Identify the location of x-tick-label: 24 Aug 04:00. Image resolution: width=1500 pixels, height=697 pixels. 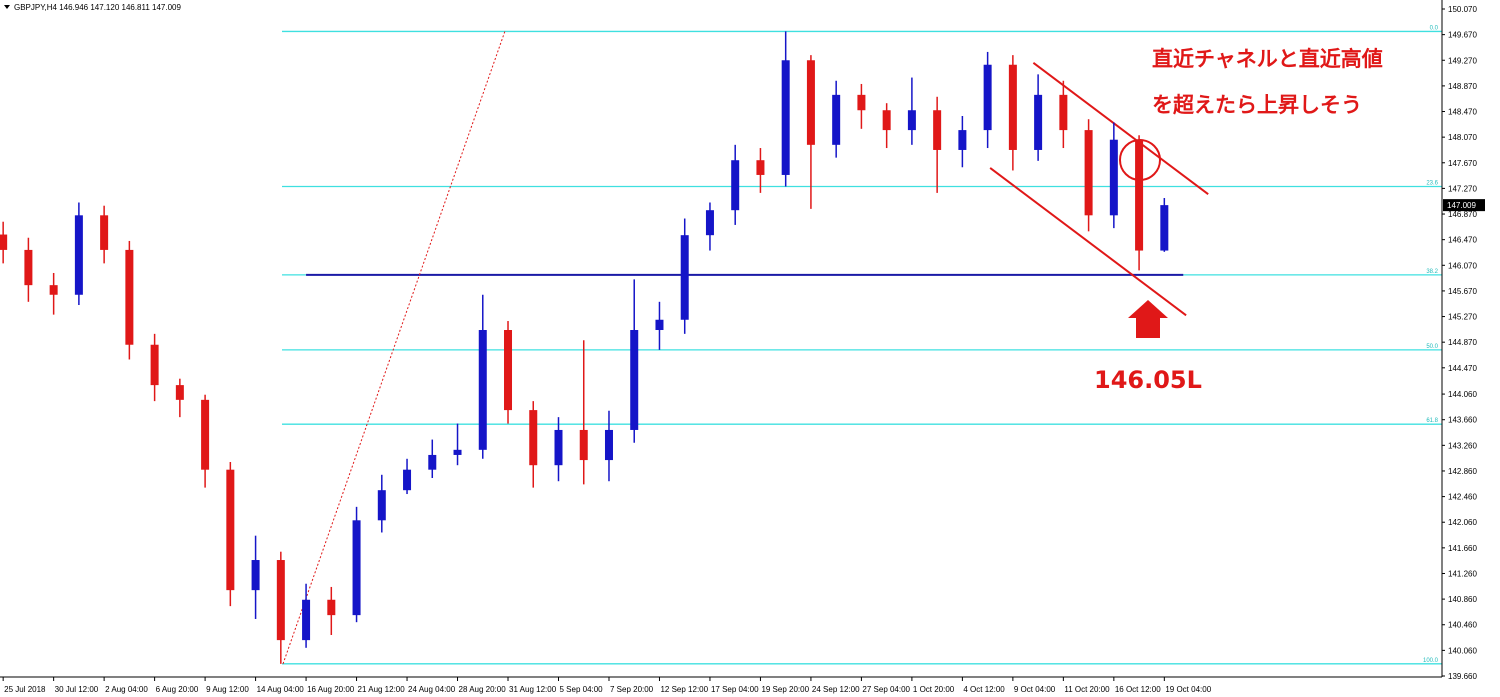
(432, 689).